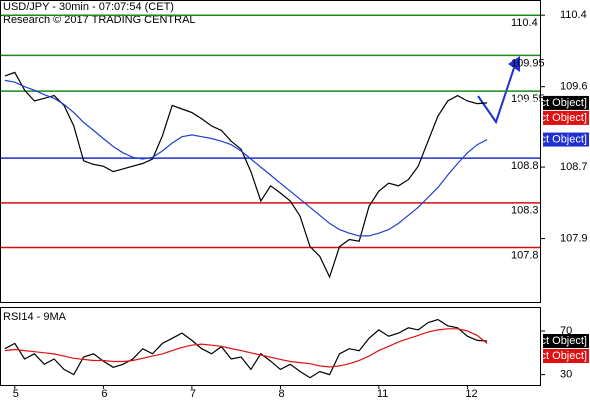  What do you see at coordinates (525, 211) in the screenshot?
I see `level-label: 108.3` at bounding box center [525, 211].